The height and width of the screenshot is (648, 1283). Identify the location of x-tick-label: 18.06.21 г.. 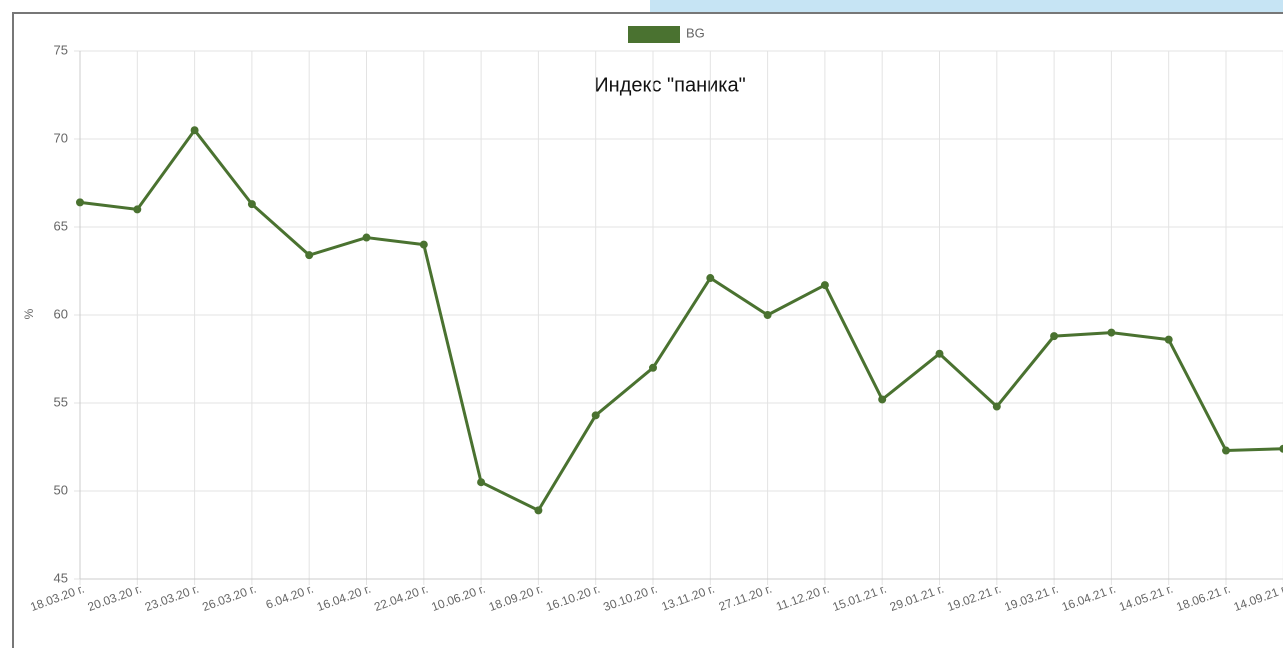
(1203, 598).